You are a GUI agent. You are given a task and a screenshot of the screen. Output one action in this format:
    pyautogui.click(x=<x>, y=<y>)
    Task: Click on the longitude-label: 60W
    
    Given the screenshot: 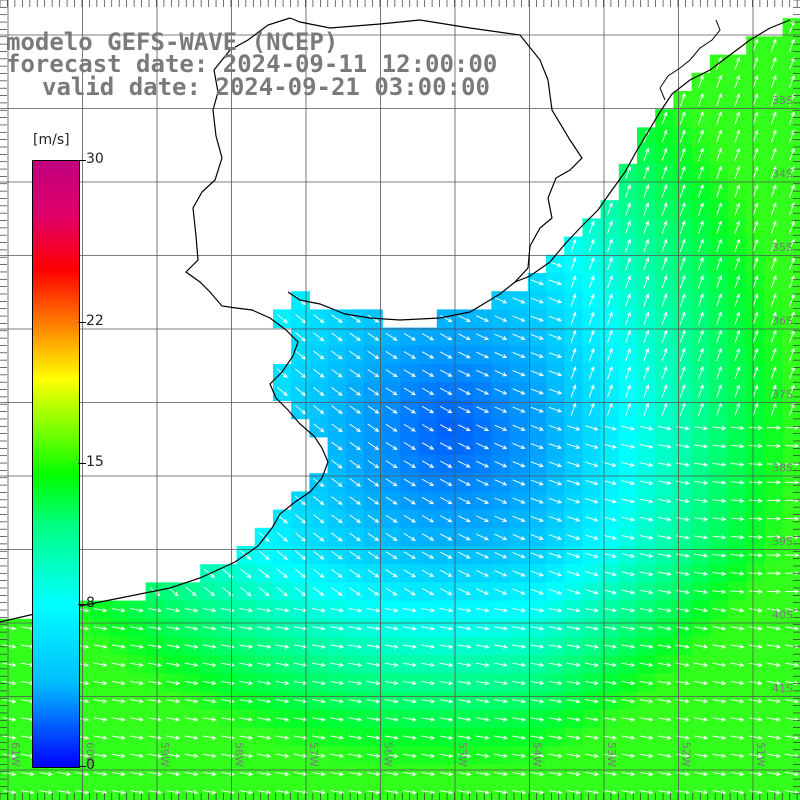 What is the action you would take?
    pyautogui.click(x=90, y=754)
    